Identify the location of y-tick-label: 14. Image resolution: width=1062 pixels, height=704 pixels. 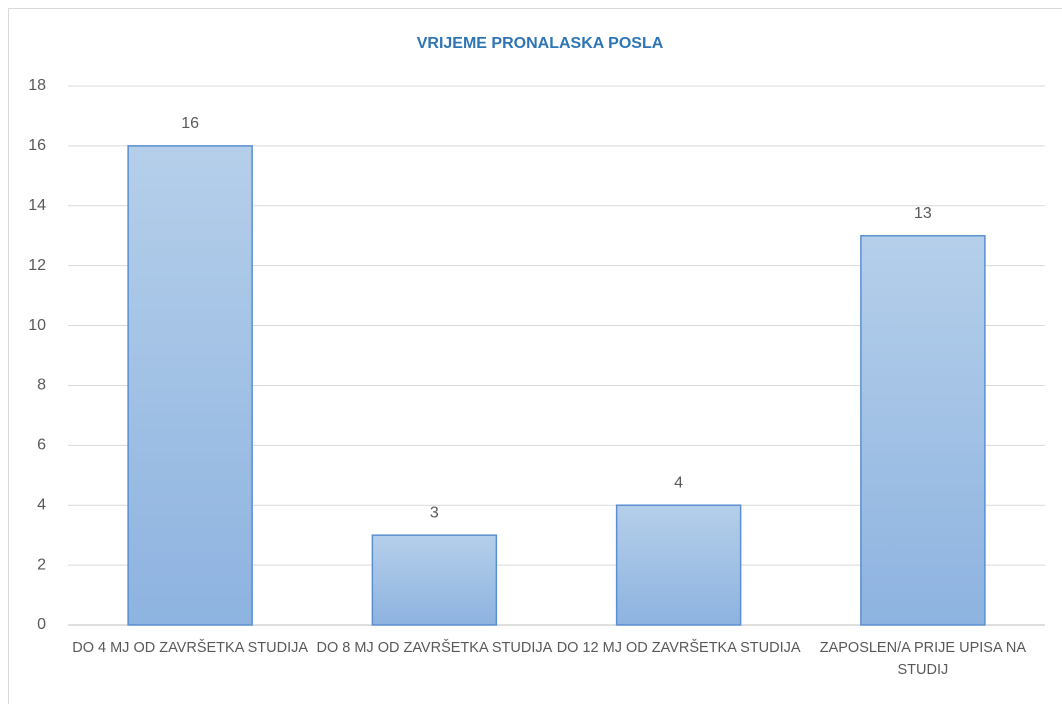
(37, 205).